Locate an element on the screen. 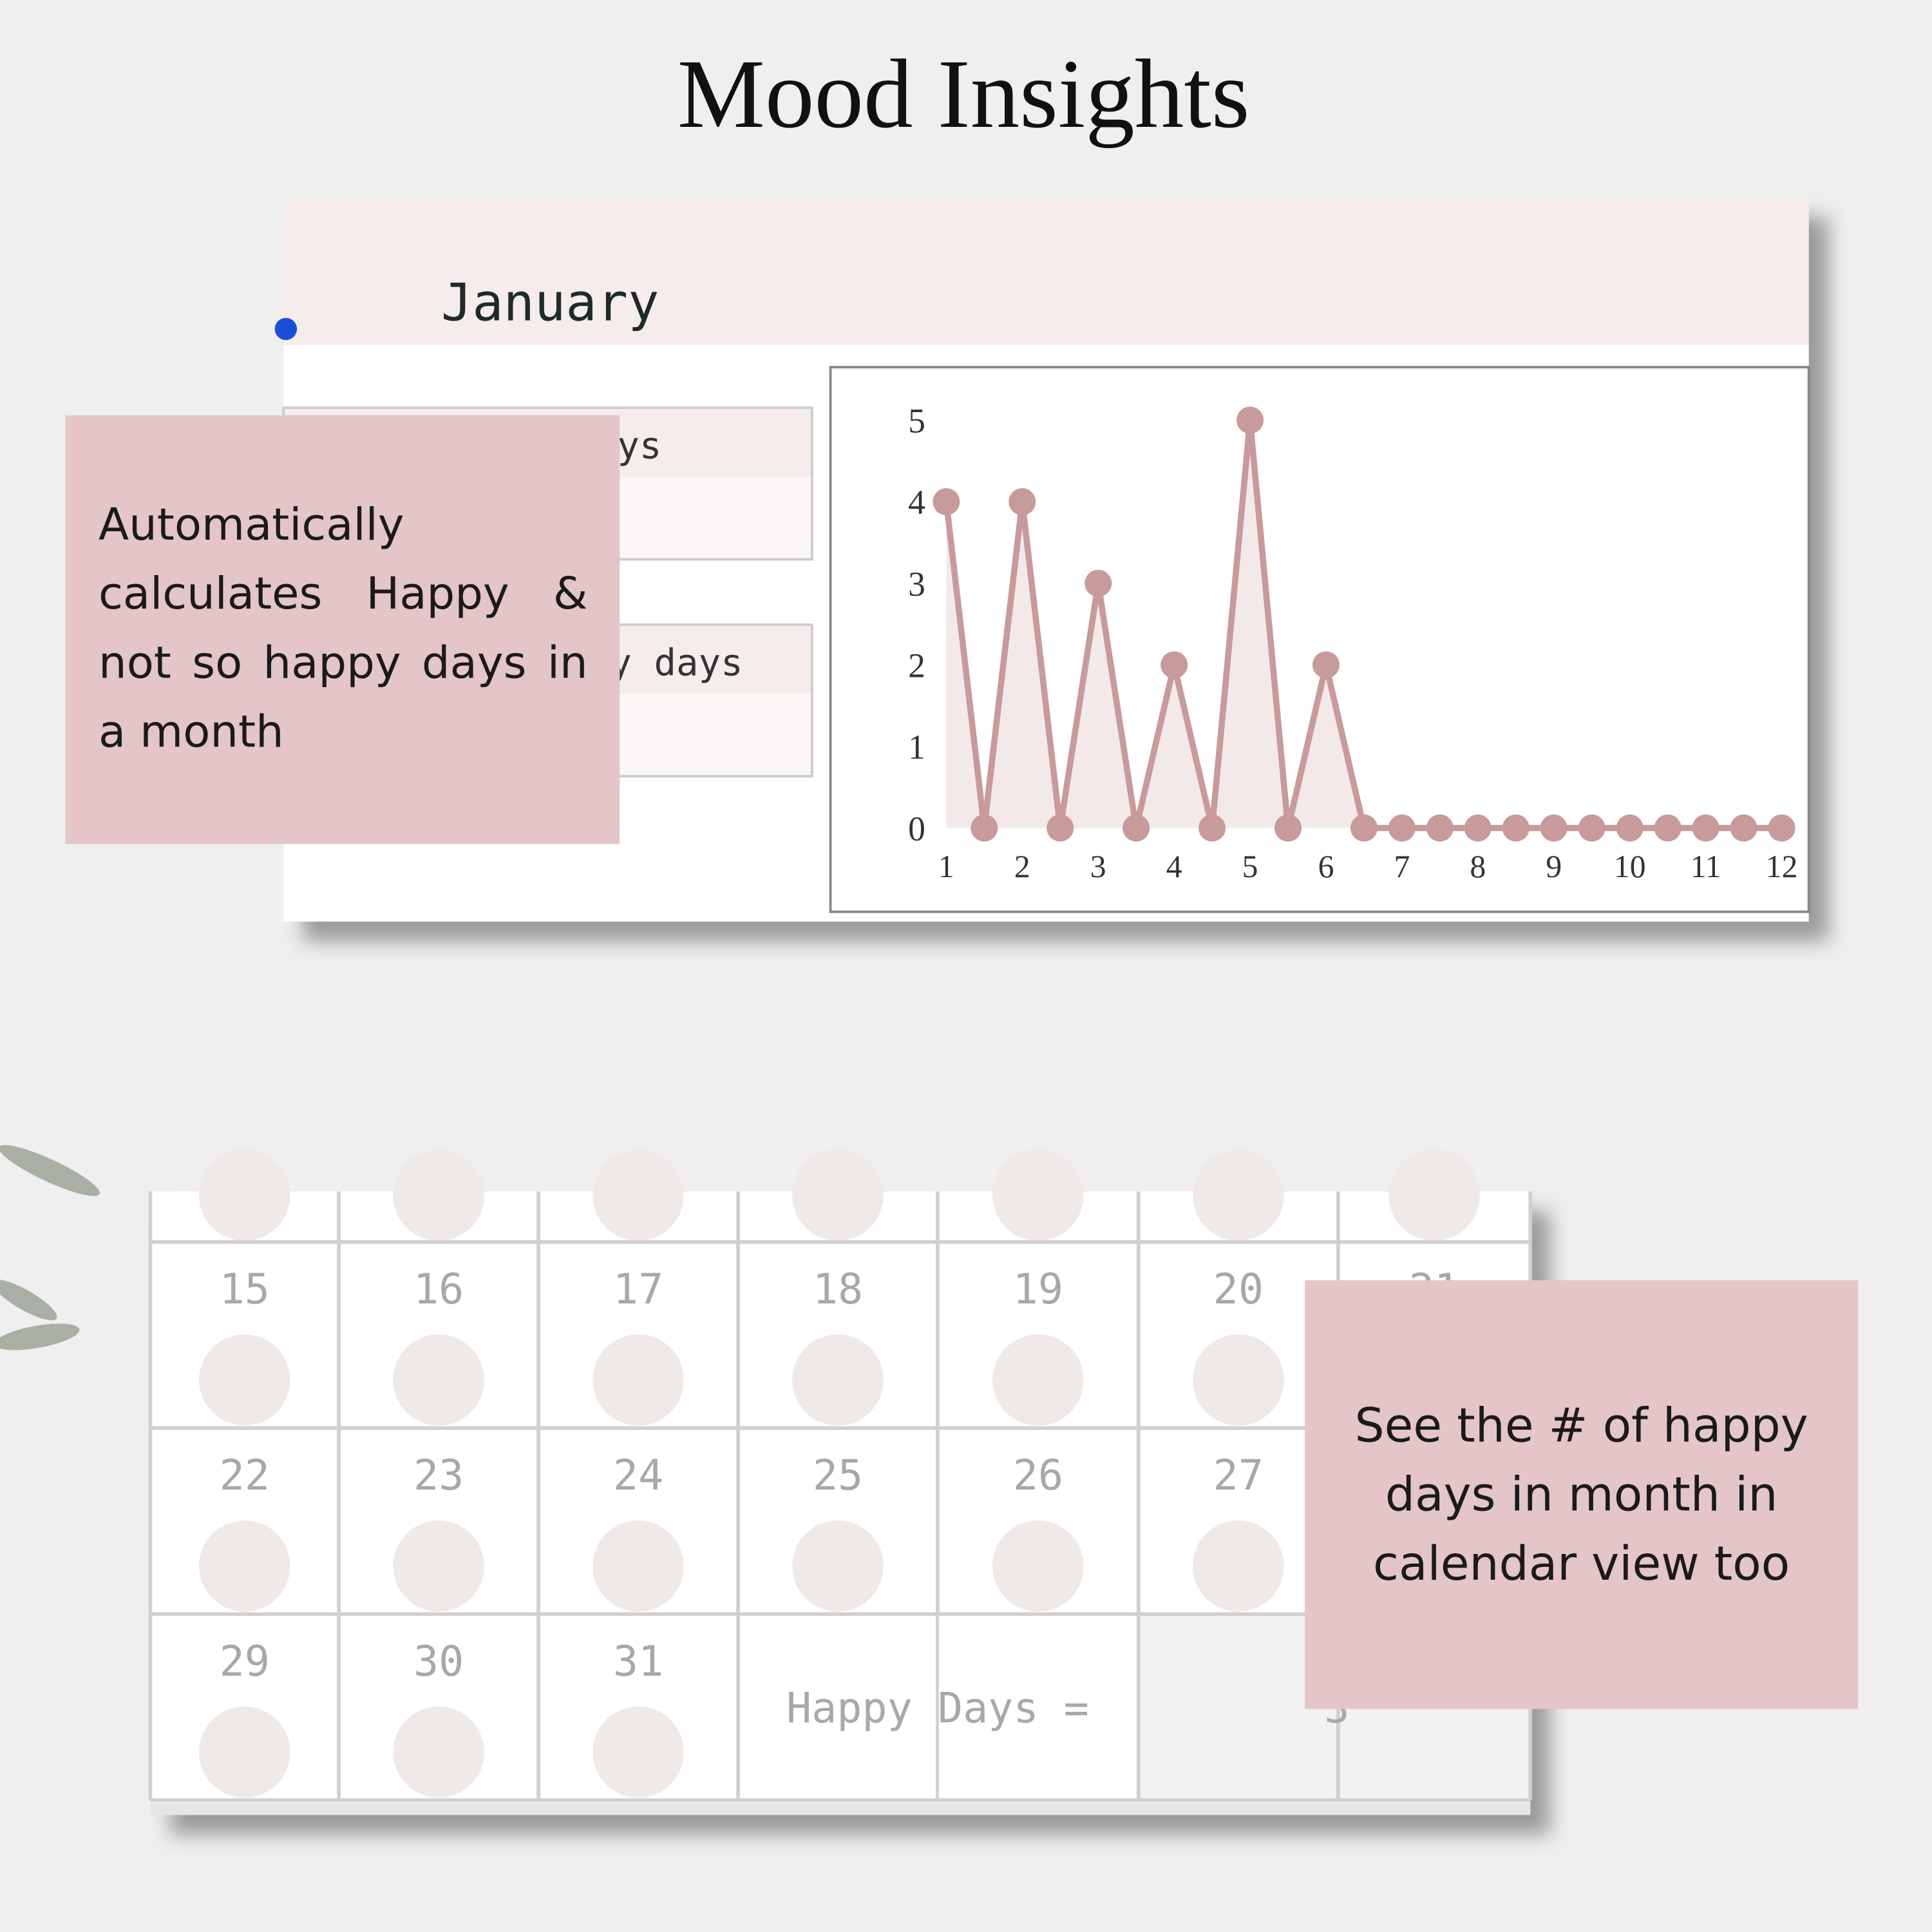 Image resolution: width=1932 pixels, height=1932 pixels. x-tick-label: 10 is located at coordinates (1630, 867).